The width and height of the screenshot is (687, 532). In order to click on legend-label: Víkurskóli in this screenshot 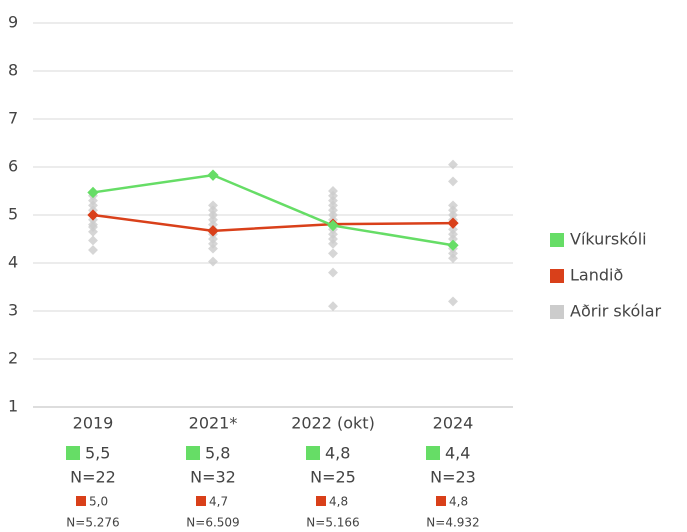, I will do `click(608, 239)`.